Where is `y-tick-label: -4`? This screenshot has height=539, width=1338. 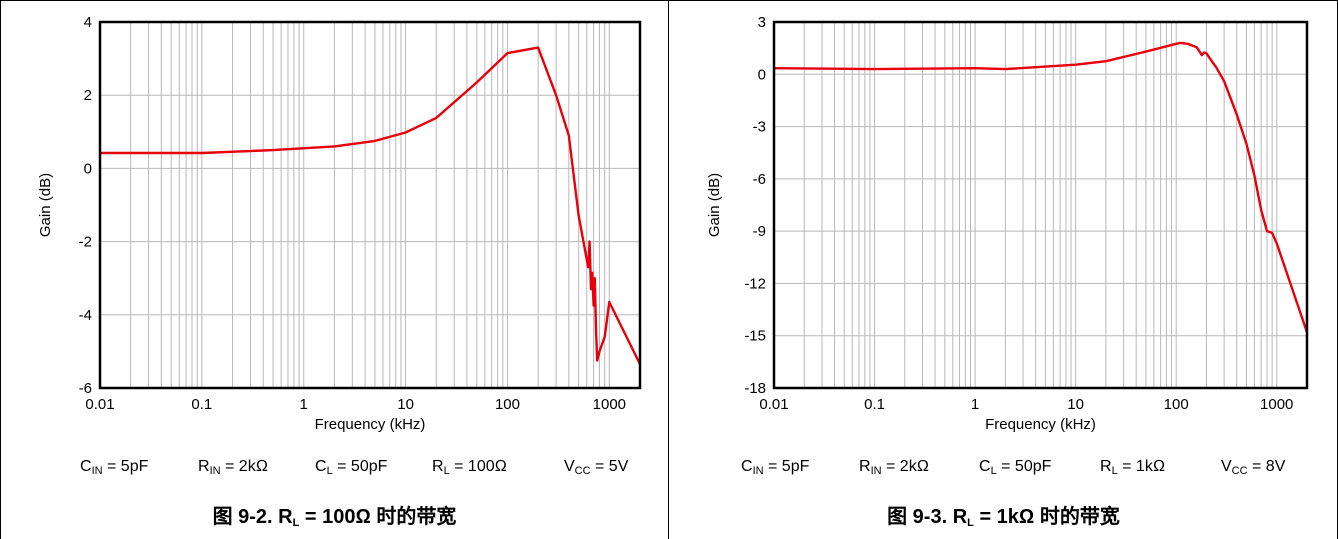 y-tick-label: -4 is located at coordinates (85, 315).